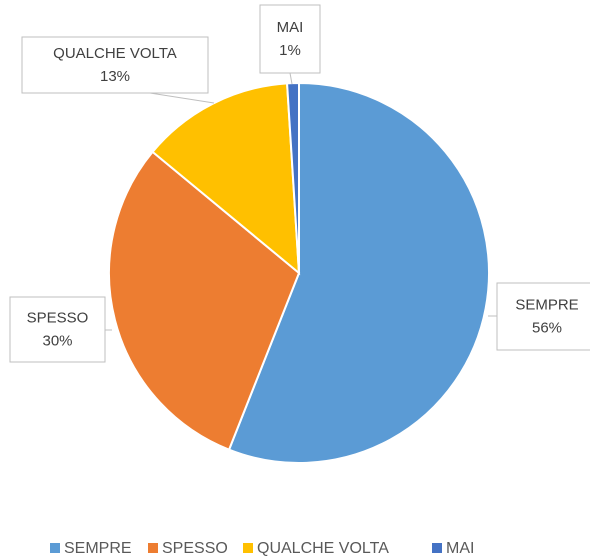 The height and width of the screenshot is (560, 590). What do you see at coordinates (115, 53) in the screenshot?
I see `data-label-name: QUALCHE VOLTA` at bounding box center [115, 53].